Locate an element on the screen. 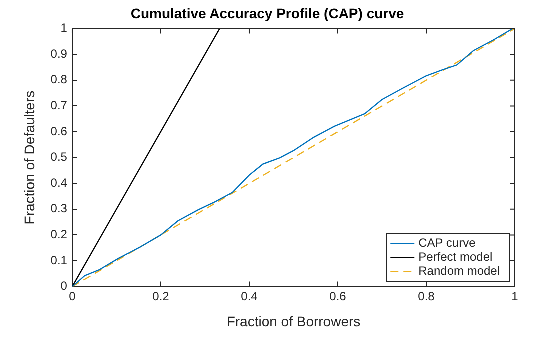 The height and width of the screenshot is (337, 560). legend-label: Random model is located at coordinates (459, 271).